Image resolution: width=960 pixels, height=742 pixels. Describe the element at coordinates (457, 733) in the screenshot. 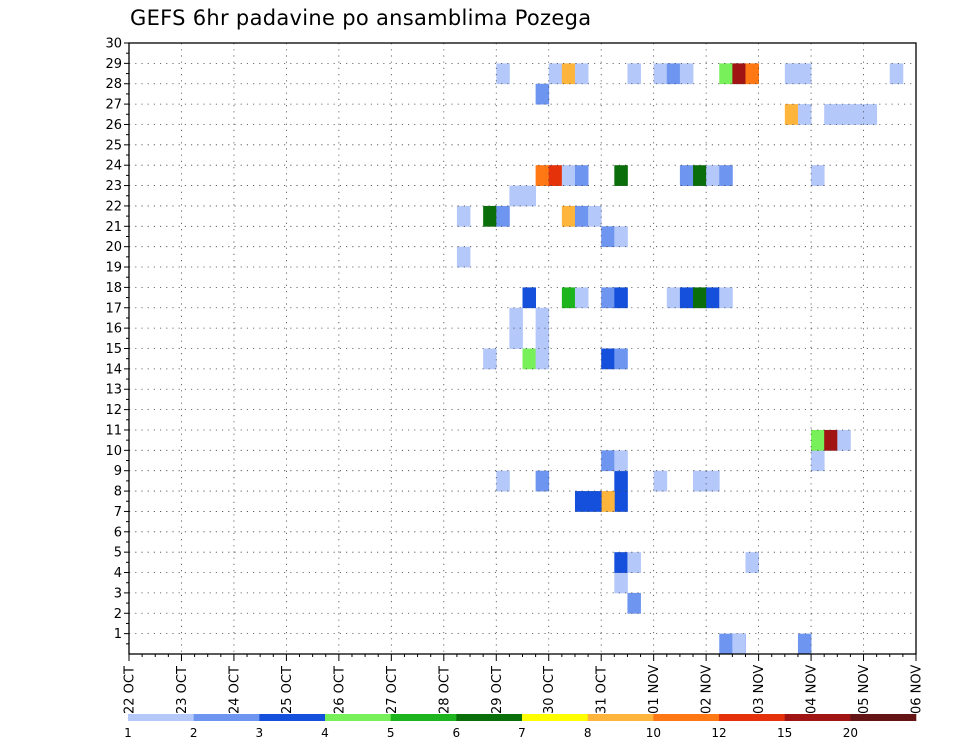

I see `colorbar-label: 6` at that location.